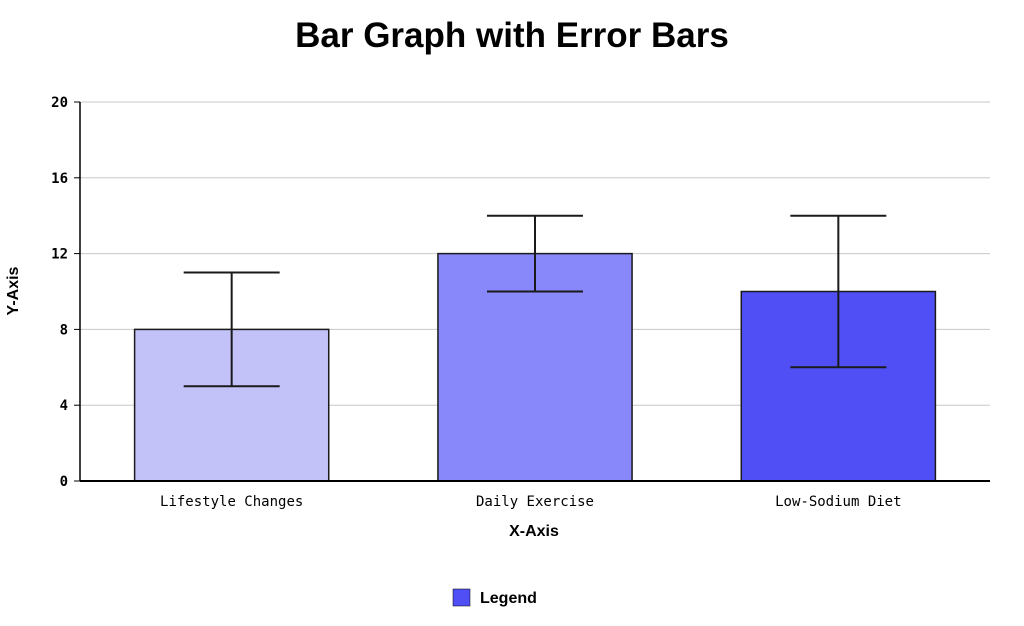 The image size is (1024, 626). What do you see at coordinates (838, 502) in the screenshot?
I see `x-tick-label: Low-Sodium Diet` at bounding box center [838, 502].